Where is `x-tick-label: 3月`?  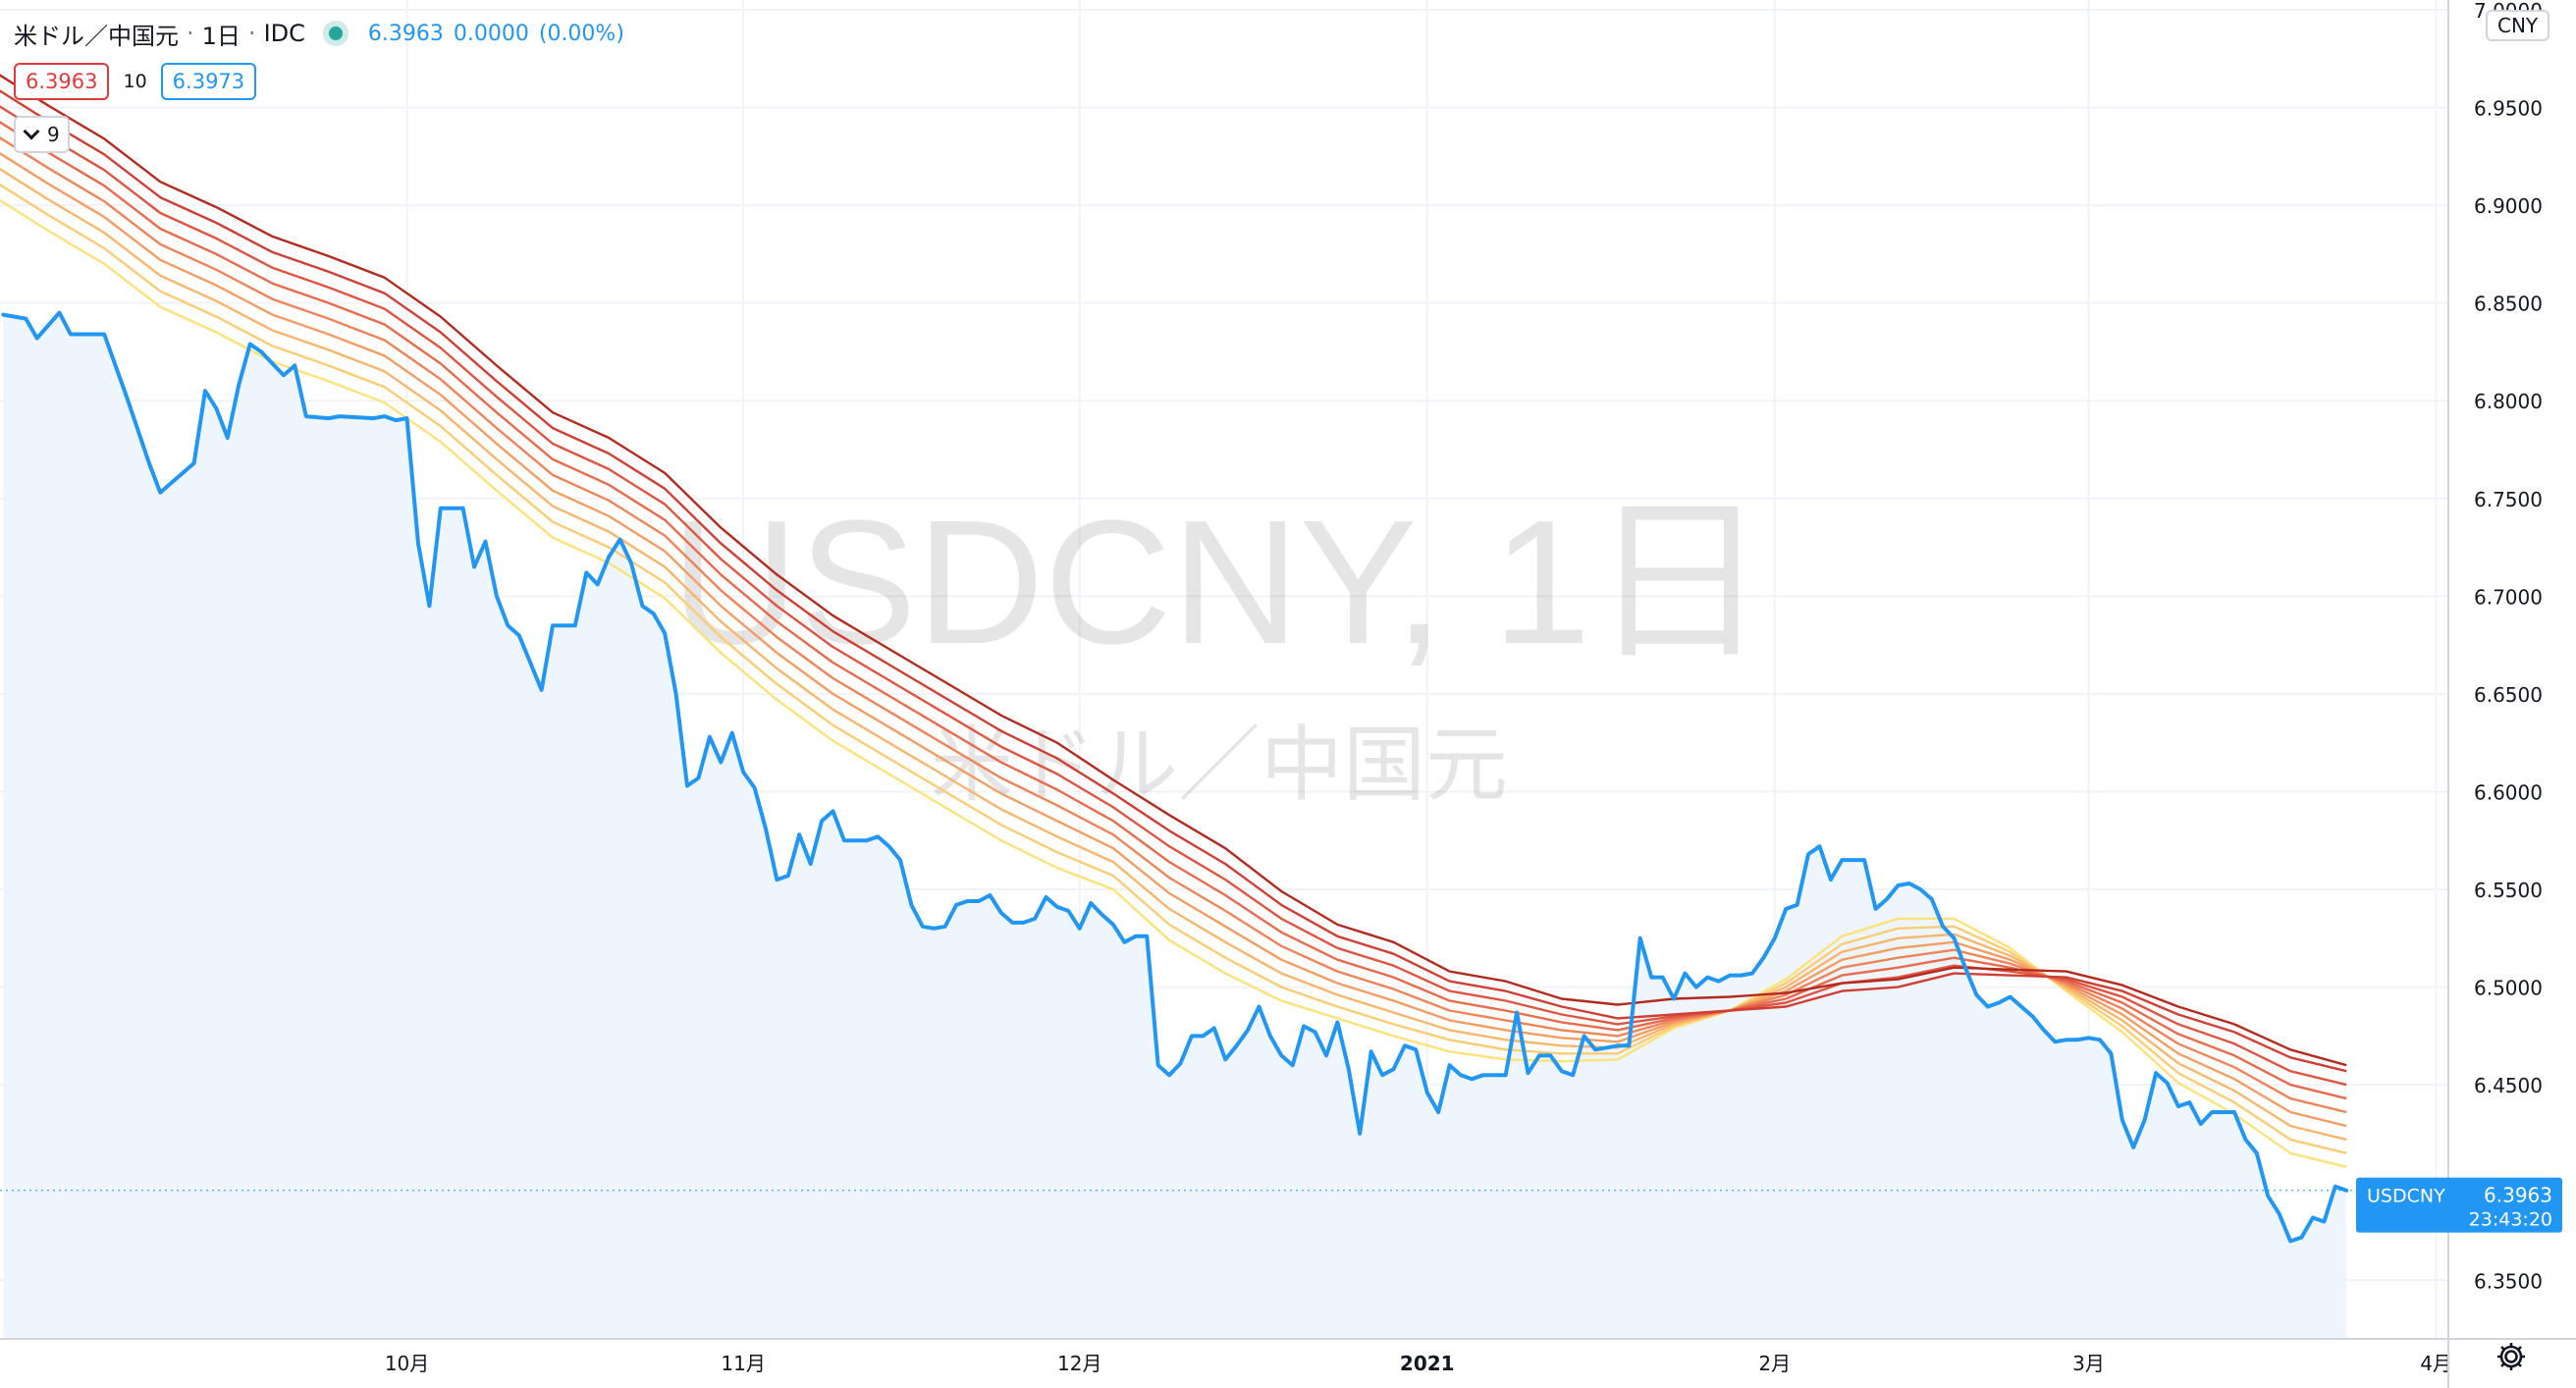
x-tick-label: 3月 is located at coordinates (2088, 1364).